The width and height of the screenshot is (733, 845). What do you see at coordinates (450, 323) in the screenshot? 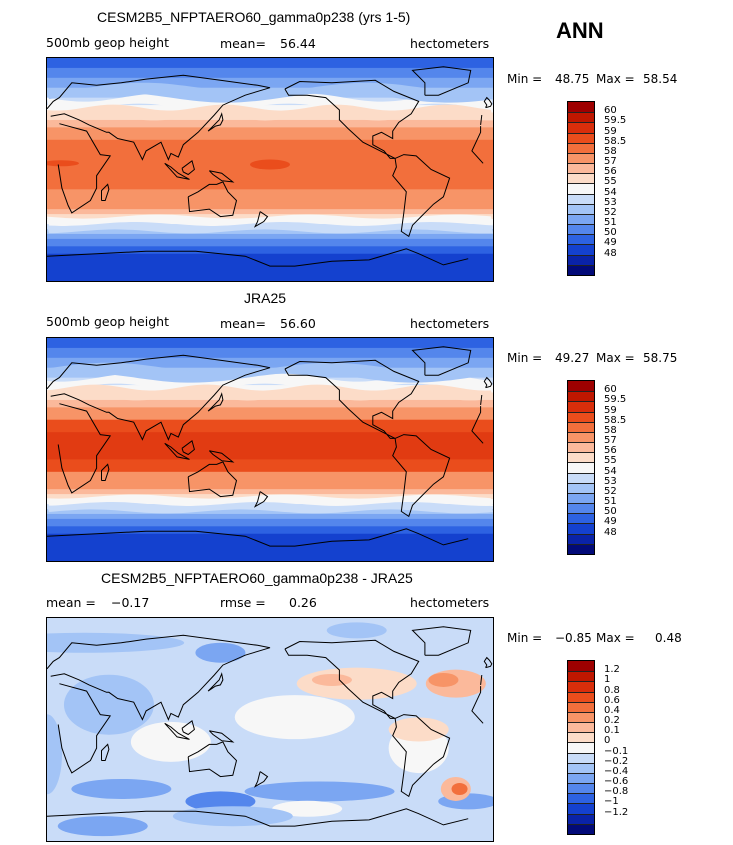
I see `panel2-units: hectometers` at bounding box center [450, 323].